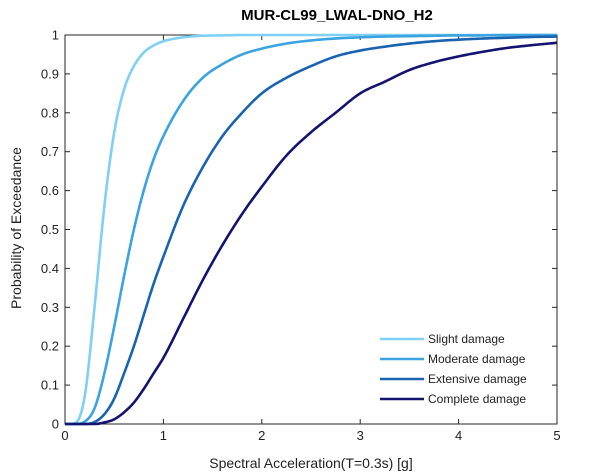 The image size is (600, 475). I want to click on legend-label: Slight damage, so click(466, 339).